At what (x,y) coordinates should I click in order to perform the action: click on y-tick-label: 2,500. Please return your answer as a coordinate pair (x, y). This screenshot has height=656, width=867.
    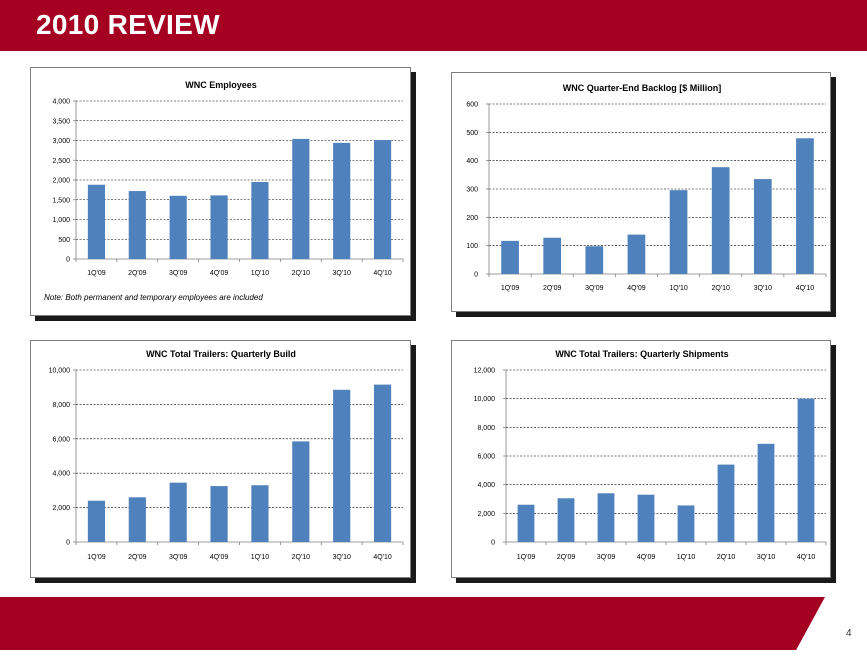
    Looking at the image, I should click on (61, 161).